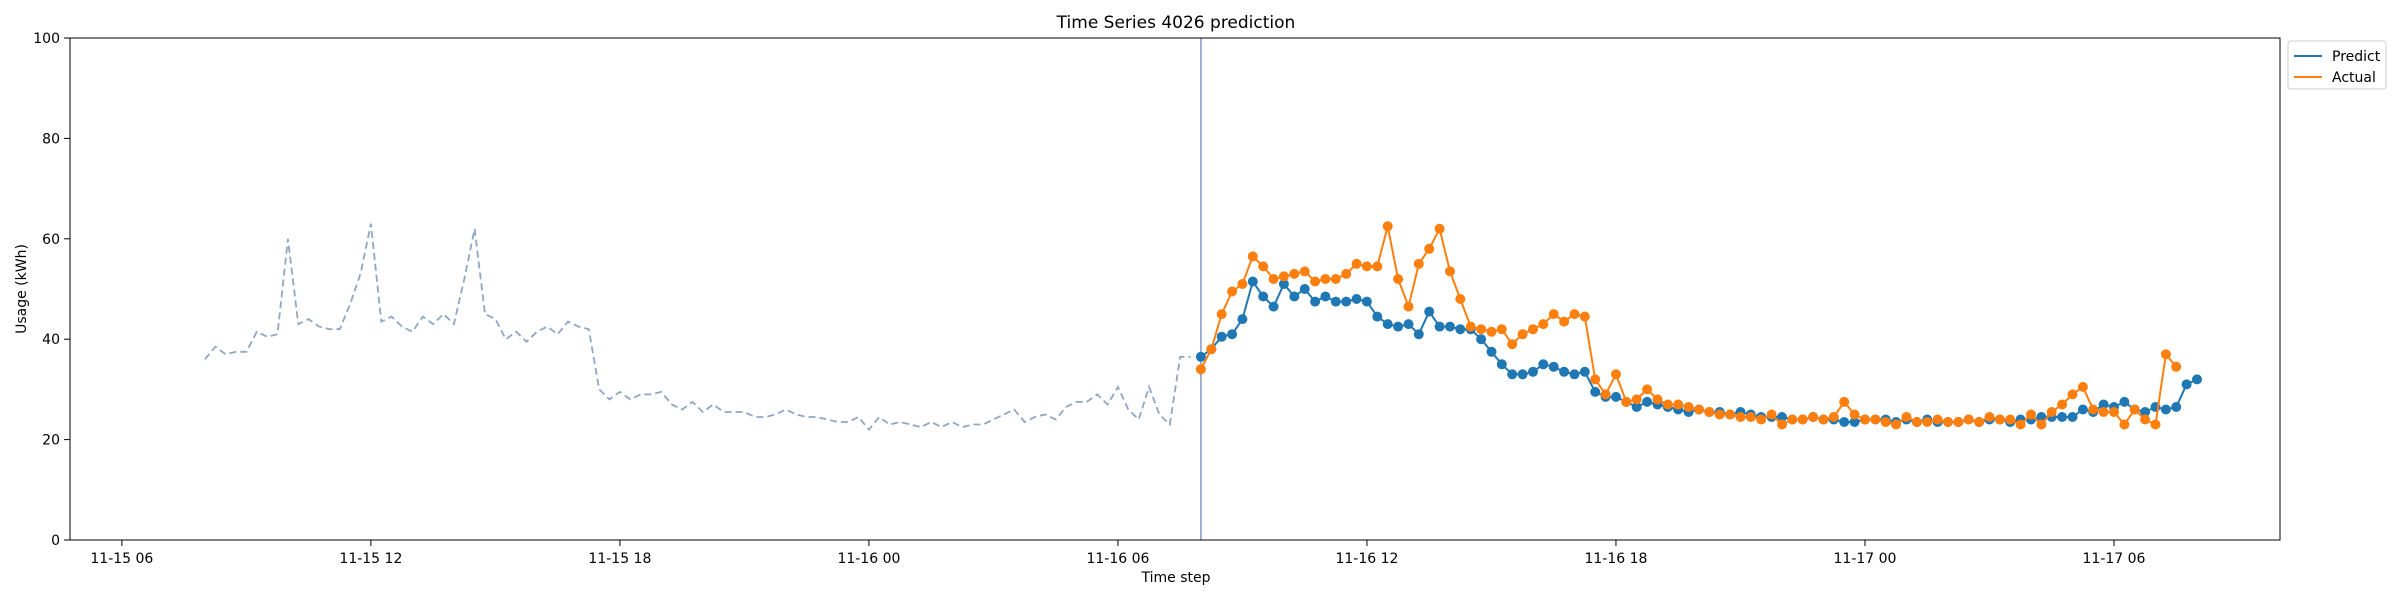 The width and height of the screenshot is (2400, 600). I want to click on y-axis-label: Usage (kWh), so click(22, 289).